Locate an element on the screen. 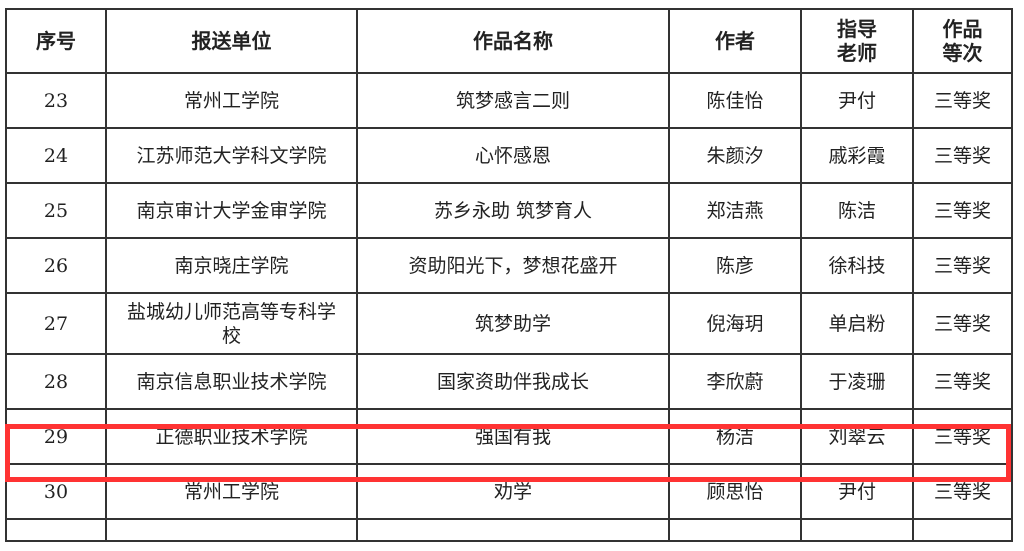 The width and height of the screenshot is (1024, 551). cell-author: 朱颜汐 is located at coordinates (735, 155).